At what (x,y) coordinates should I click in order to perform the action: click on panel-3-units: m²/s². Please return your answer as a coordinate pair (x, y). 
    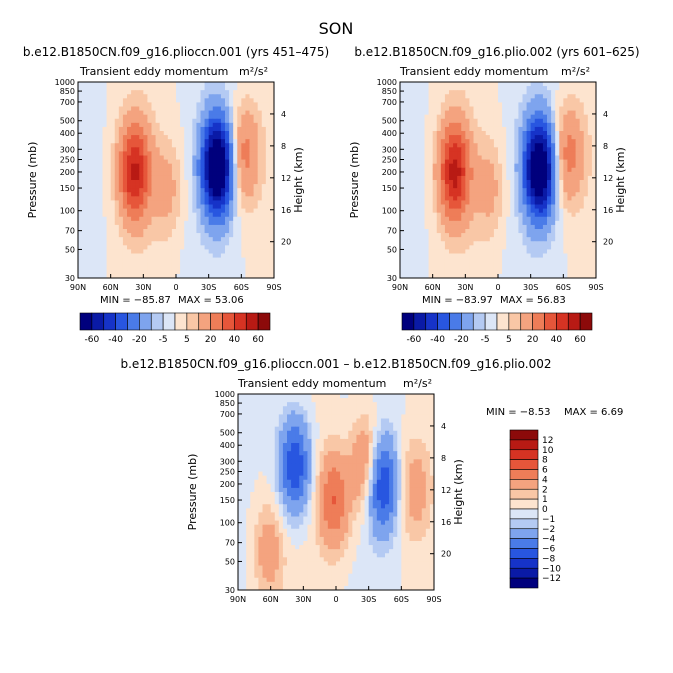
    Looking at the image, I should click on (417, 383).